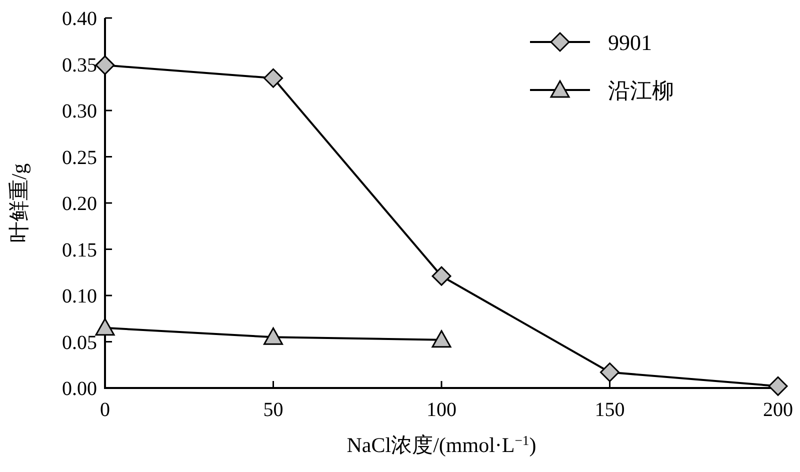  I want to click on y-tick-label: 0.25, so click(79, 157).